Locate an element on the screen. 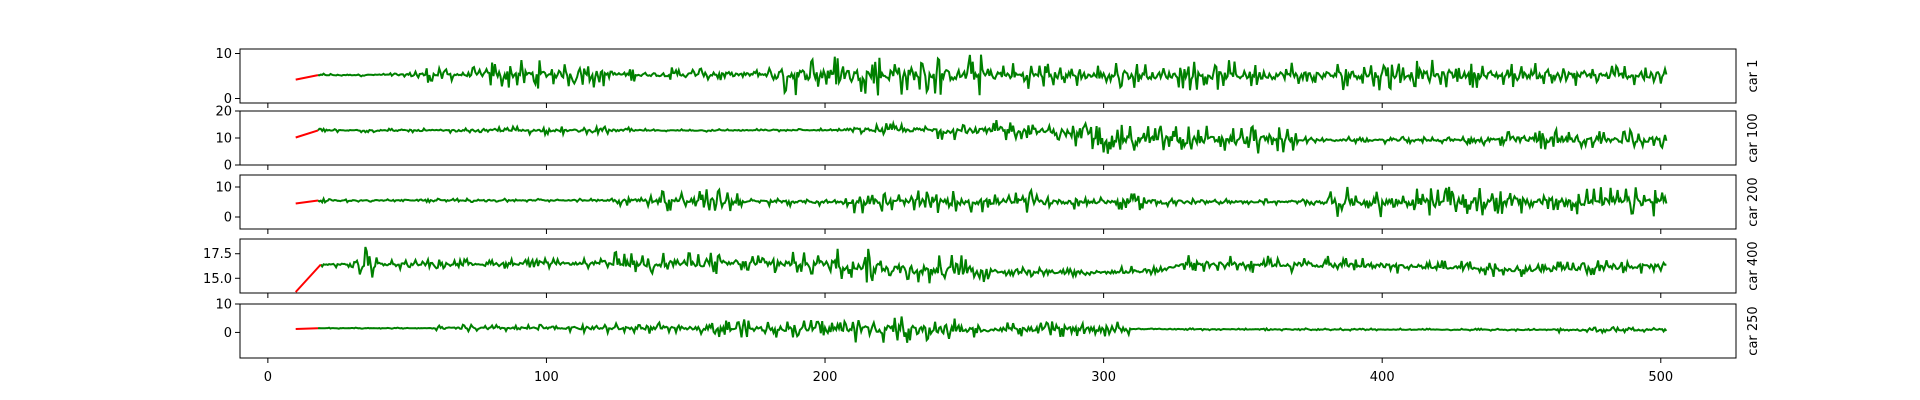  panel-2: 0 10 20 car 100 is located at coordinates (988, 139).